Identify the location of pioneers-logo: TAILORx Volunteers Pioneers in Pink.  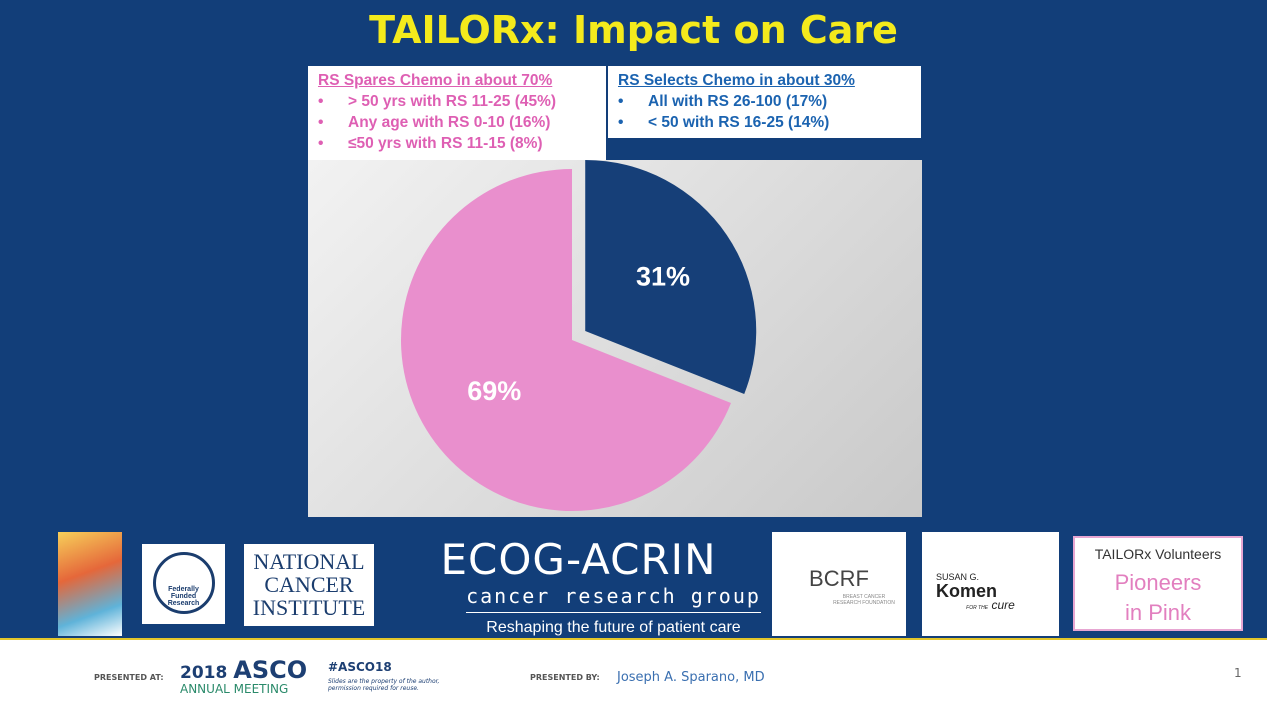
(1158, 583).